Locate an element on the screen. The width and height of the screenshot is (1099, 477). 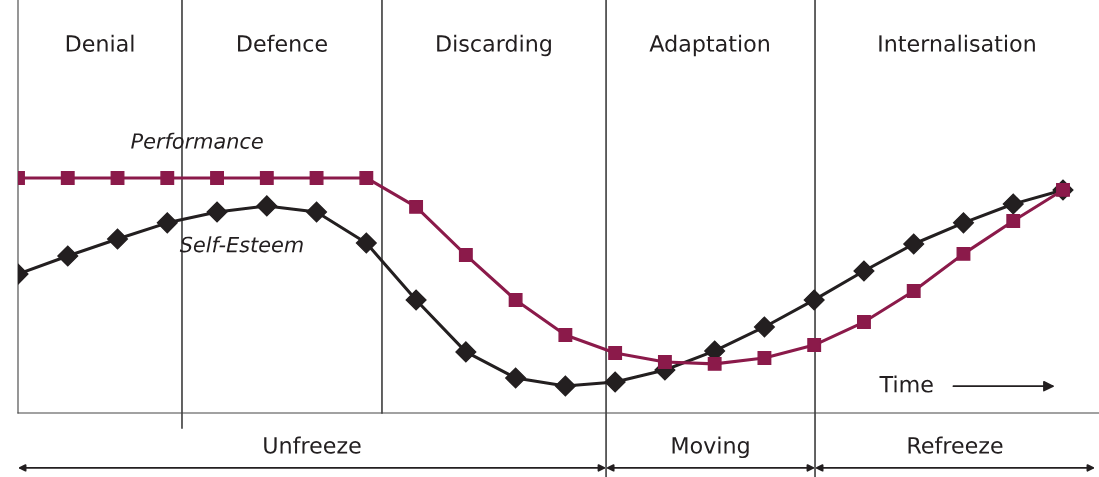
text: Refreeze is located at coordinates (955, 445).